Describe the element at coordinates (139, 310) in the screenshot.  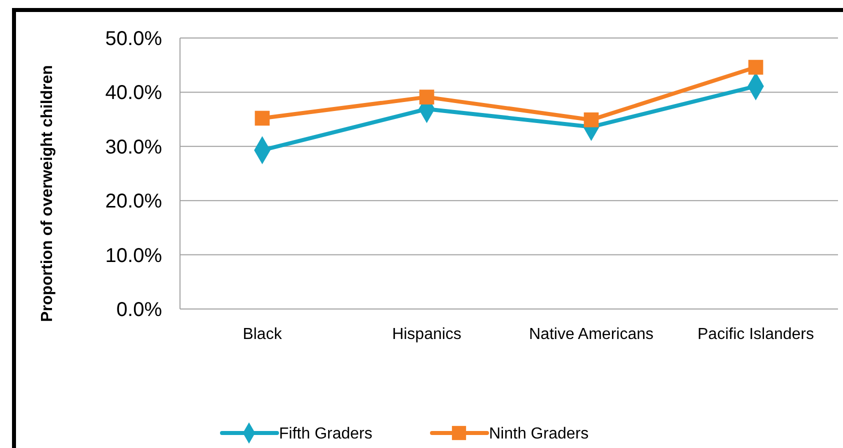
I see `y-tick-label: 0.0%` at that location.